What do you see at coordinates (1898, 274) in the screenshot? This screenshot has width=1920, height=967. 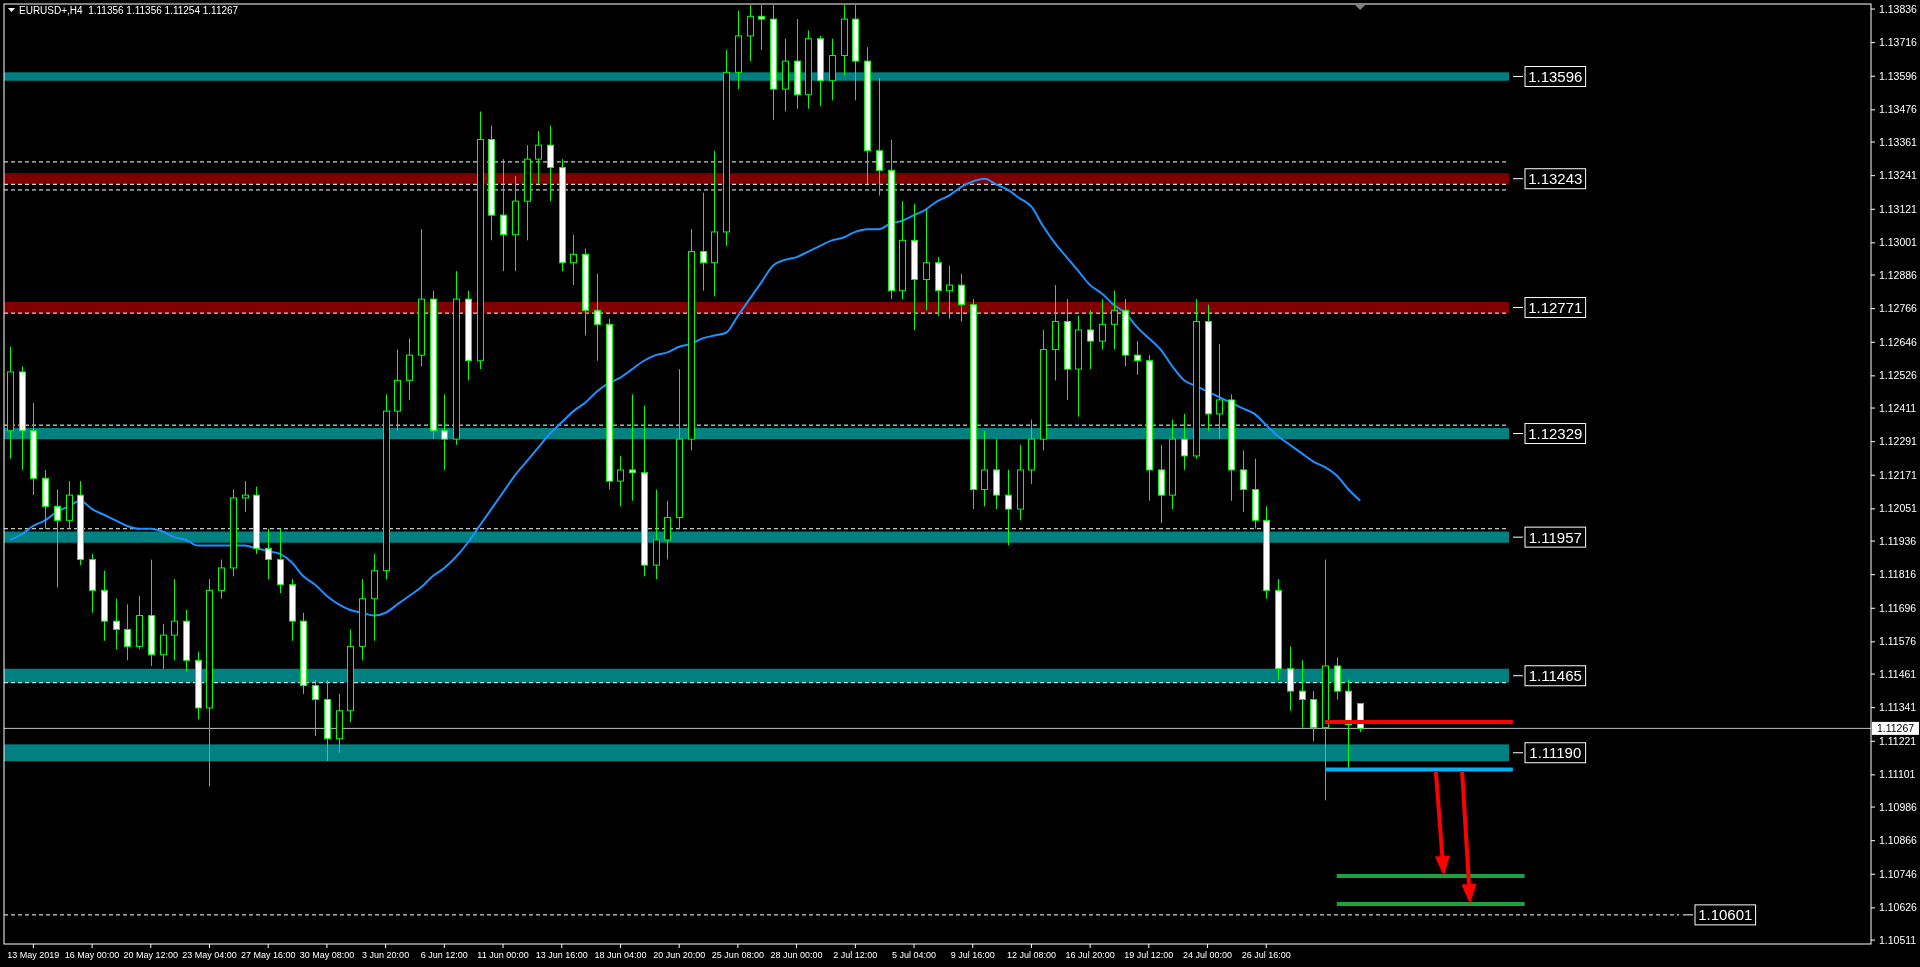 I see `y-tick-label: 1.12886` at bounding box center [1898, 274].